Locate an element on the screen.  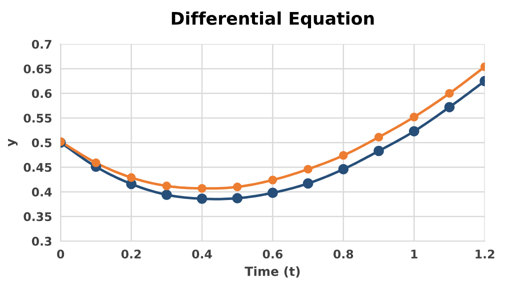
y-tick-label: 0.5 is located at coordinates (42, 143).